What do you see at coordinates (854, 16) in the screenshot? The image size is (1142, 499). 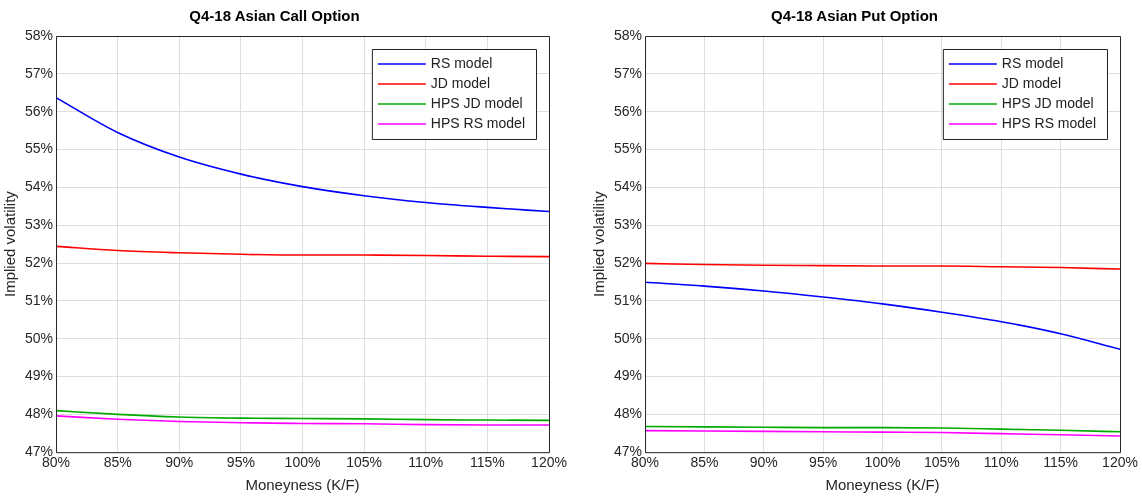 I see `chart-title: Q4-18 Asian Put Option` at bounding box center [854, 16].